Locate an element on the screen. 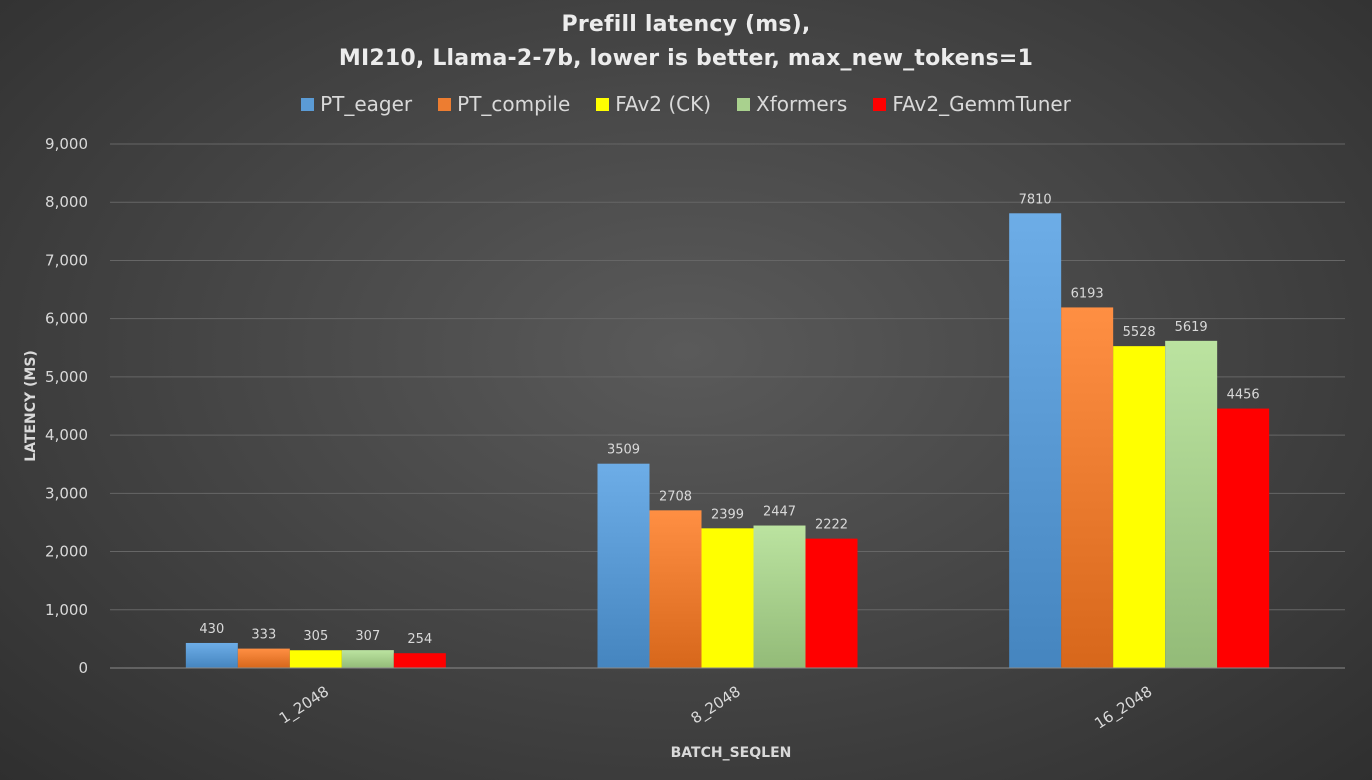  data-label: 5528 is located at coordinates (1139, 332).